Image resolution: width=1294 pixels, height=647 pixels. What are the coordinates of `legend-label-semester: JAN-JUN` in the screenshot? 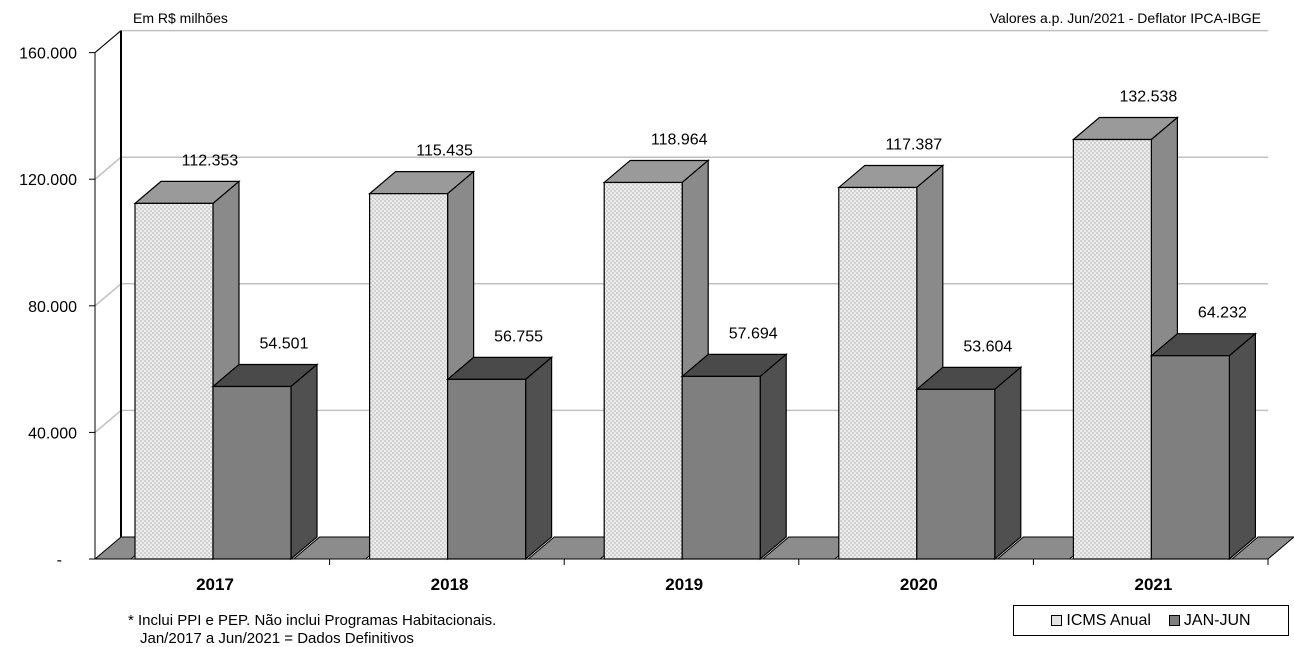 It's located at (1217, 620).